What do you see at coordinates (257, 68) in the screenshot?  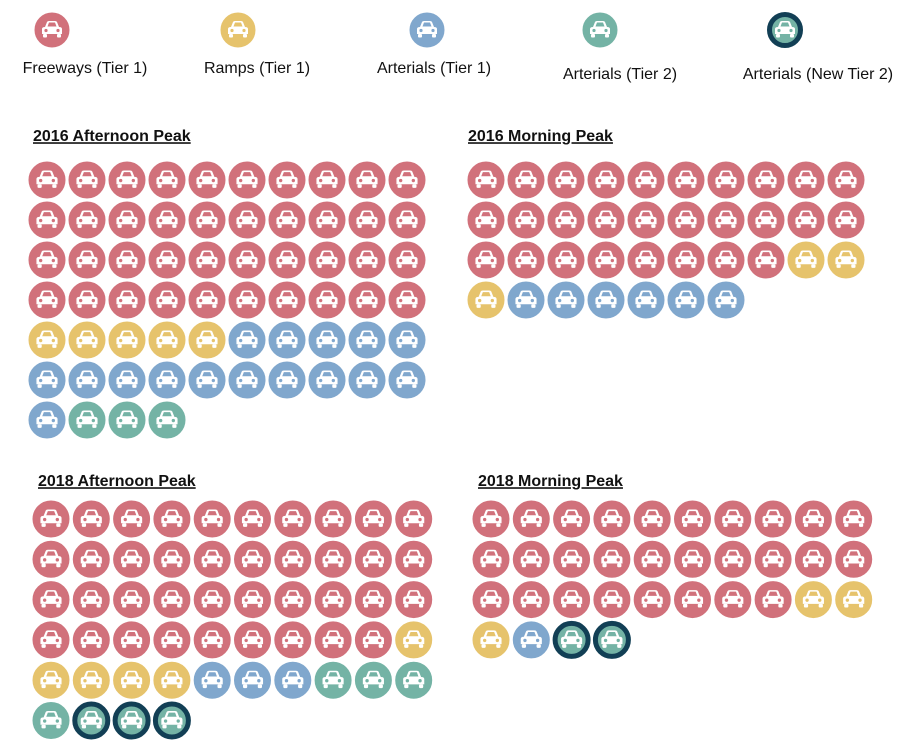 I see `legend-label: Ramps (Tier 1)` at bounding box center [257, 68].